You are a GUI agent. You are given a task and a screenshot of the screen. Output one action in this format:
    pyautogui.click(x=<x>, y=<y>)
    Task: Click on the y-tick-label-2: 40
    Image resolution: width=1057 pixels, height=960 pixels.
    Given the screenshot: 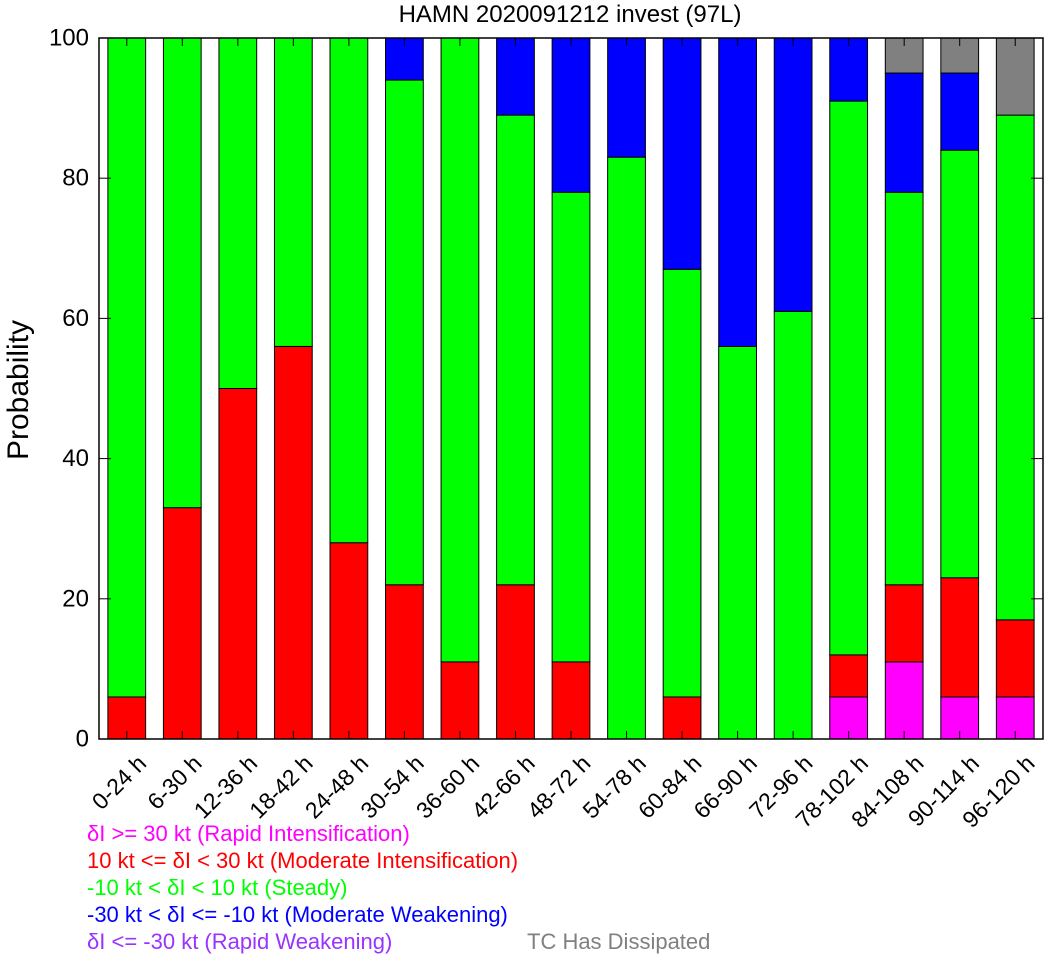 What is the action you would take?
    pyautogui.click(x=75, y=458)
    